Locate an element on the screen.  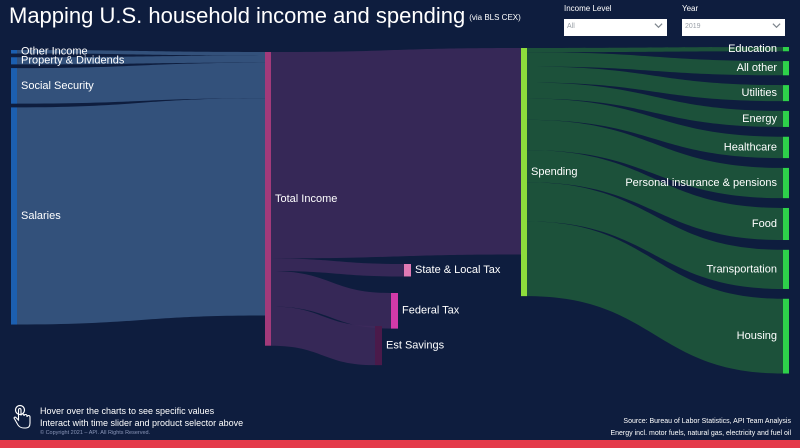
node-other-income is located at coordinates (14, 52).